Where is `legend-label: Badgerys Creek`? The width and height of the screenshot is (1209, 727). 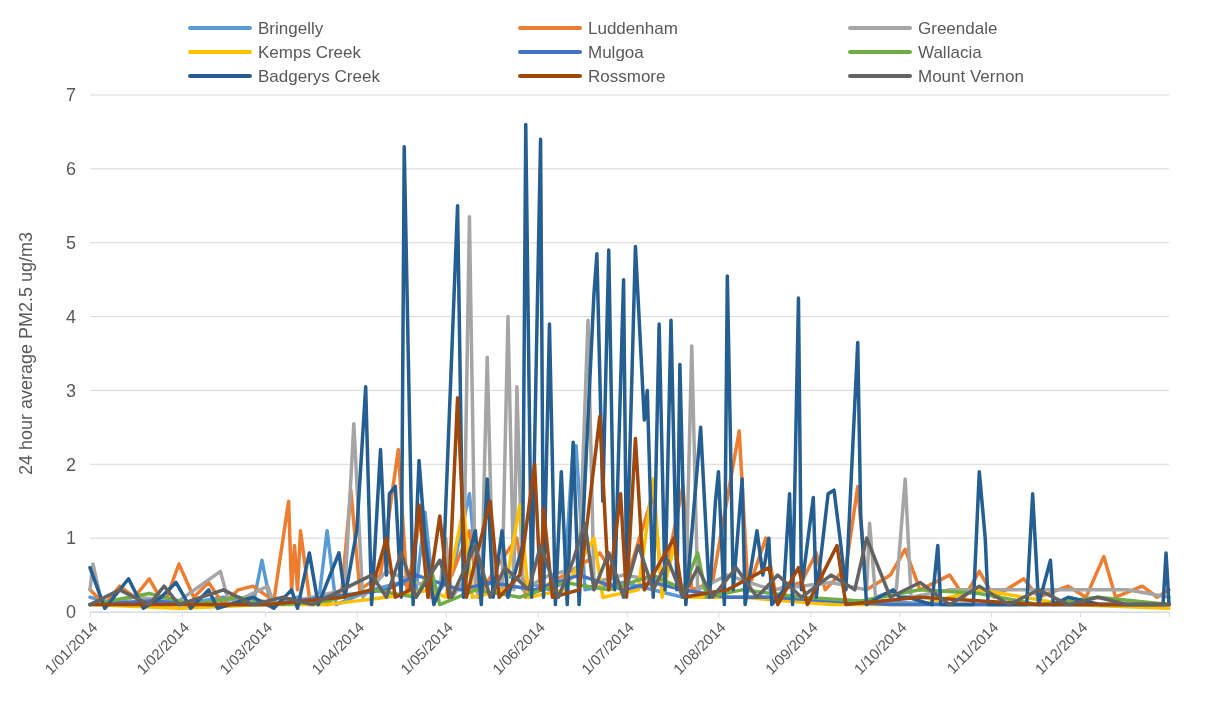 legend-label: Badgerys Creek is located at coordinates (319, 76).